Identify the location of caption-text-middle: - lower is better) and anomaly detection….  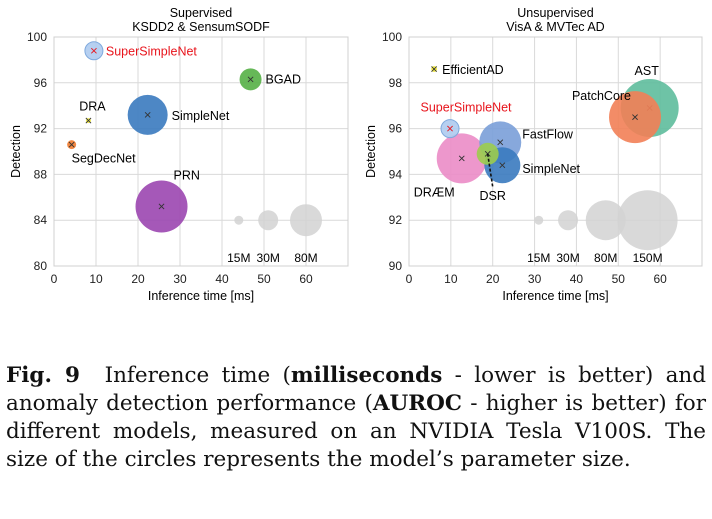
(356, 390).